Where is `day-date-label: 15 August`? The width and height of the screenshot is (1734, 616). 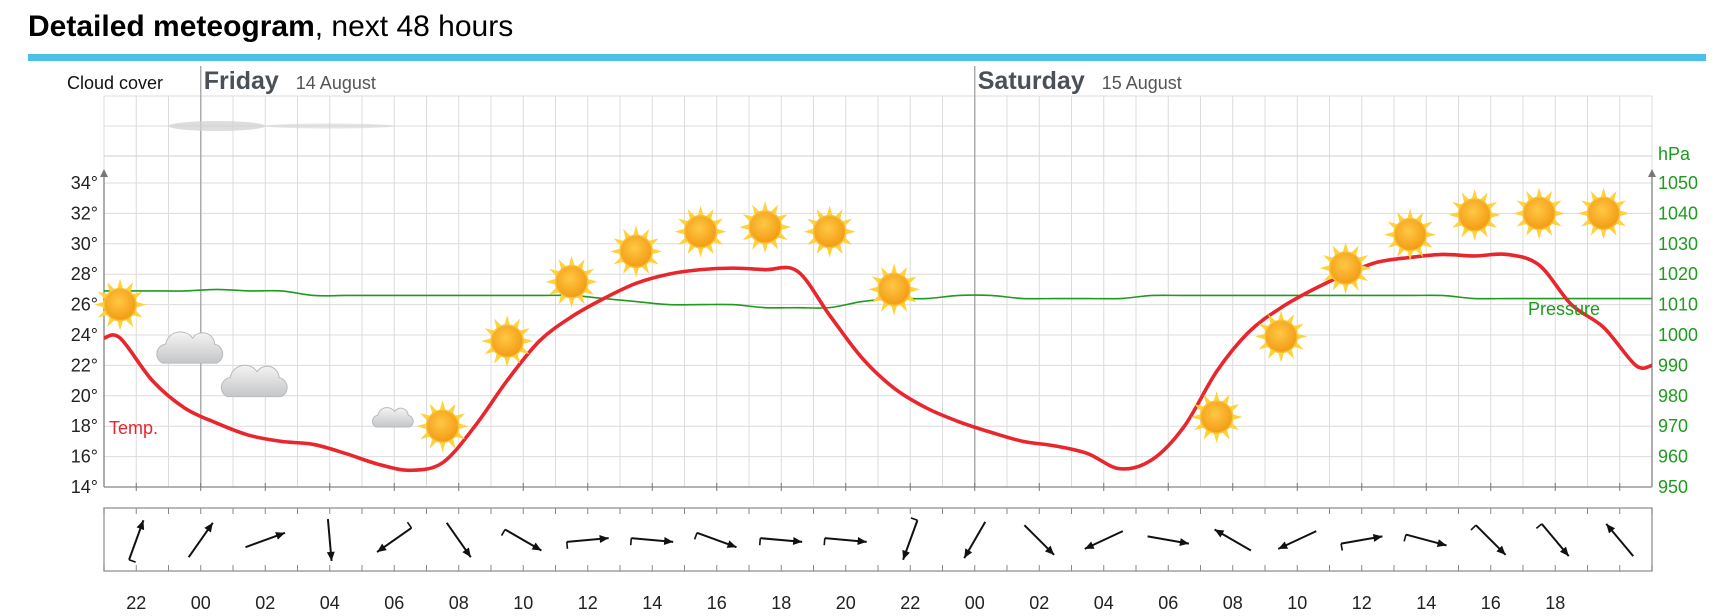 day-date-label: 15 August is located at coordinates (1142, 83).